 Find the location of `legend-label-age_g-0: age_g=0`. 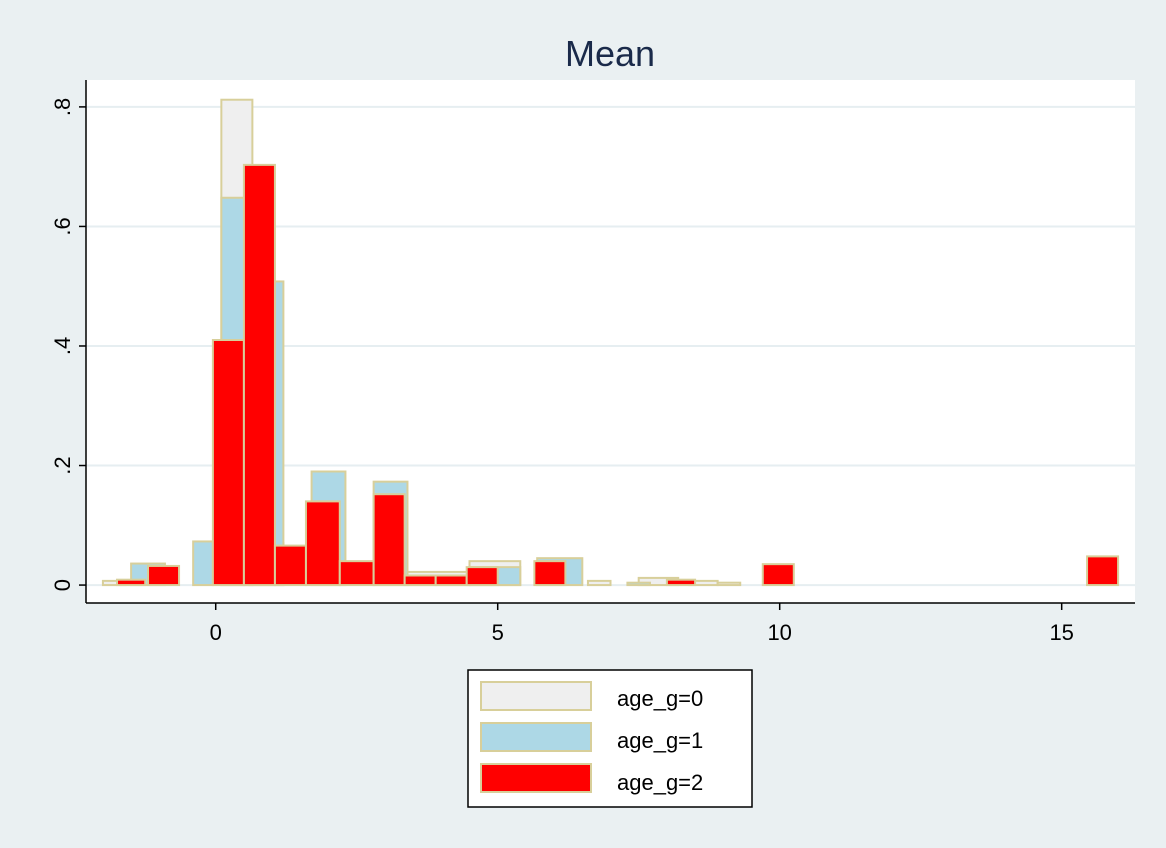

legend-label-age_g-0: age_g=0 is located at coordinates (660, 698).